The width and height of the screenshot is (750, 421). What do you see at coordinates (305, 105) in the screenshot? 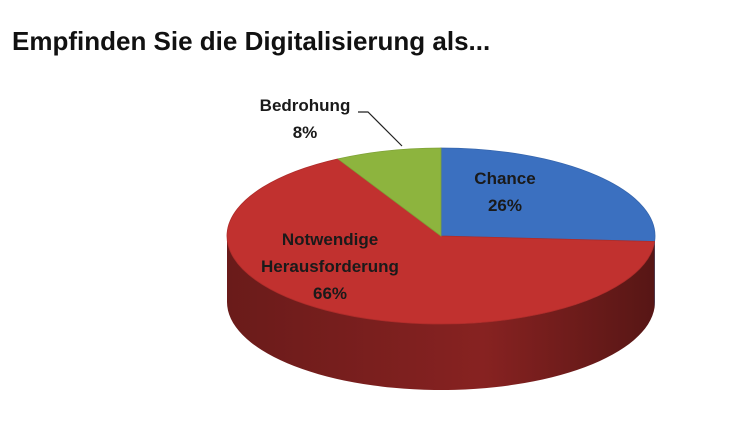
I see `category-label: Bedrohung` at bounding box center [305, 105].